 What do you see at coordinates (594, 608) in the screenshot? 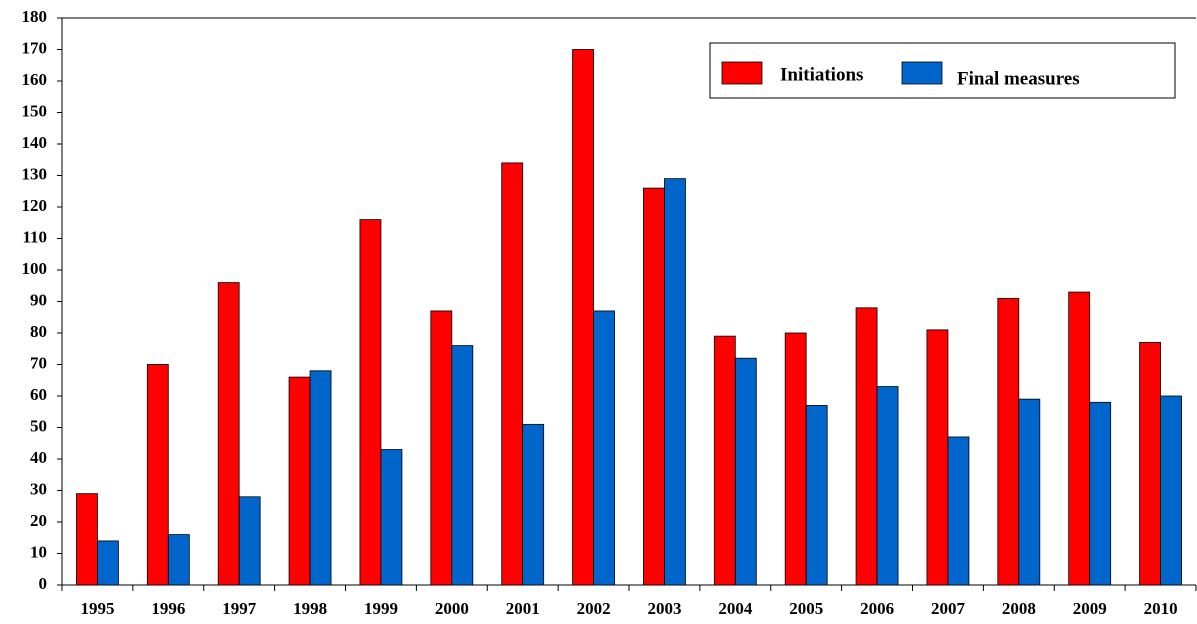
I see `x-tick-label: 2002` at bounding box center [594, 608].